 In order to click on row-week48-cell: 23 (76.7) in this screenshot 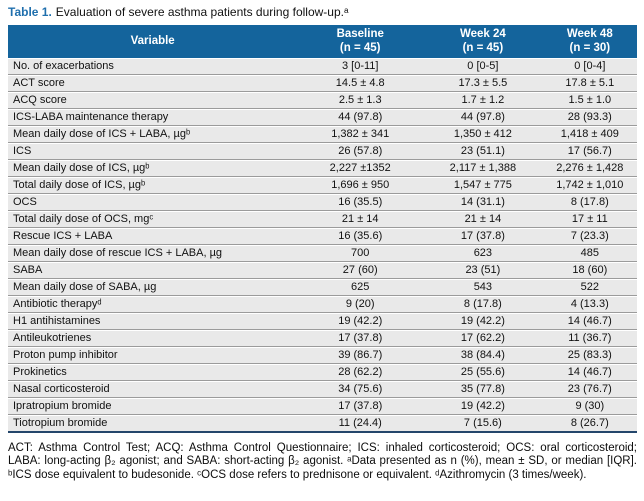, I will do `click(589, 390)`.